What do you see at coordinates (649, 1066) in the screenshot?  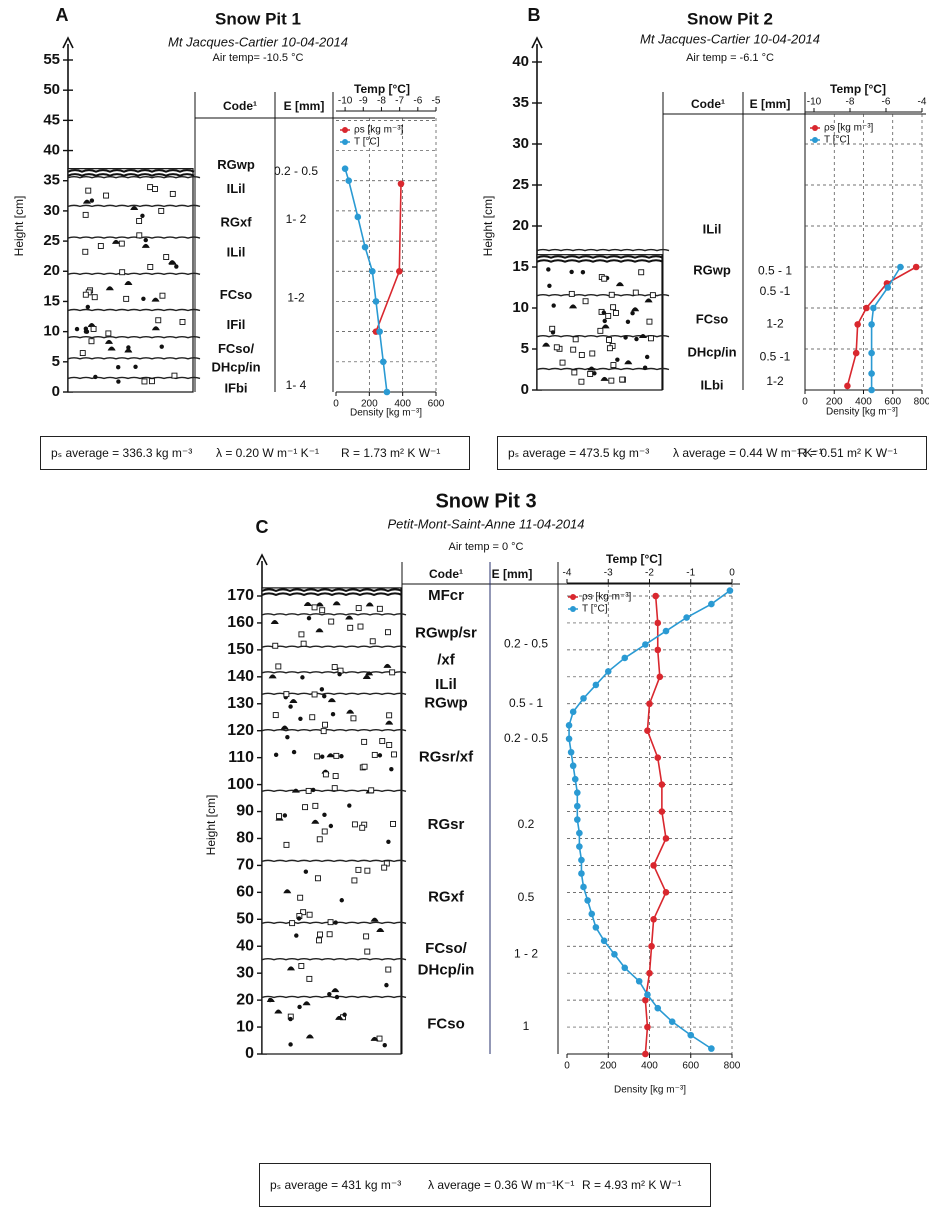 I see `density-tick-label: 400` at bounding box center [649, 1066].